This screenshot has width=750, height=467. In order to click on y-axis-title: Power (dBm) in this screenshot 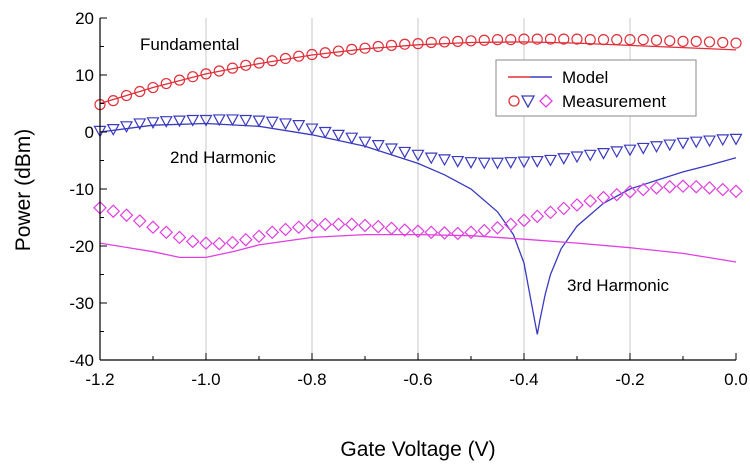, I will do `click(23, 190)`.